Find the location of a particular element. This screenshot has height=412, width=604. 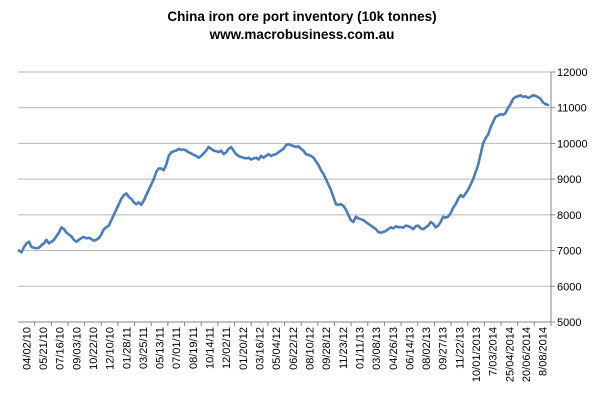

x-tick-label: 11/23/12 is located at coordinates (344, 348).